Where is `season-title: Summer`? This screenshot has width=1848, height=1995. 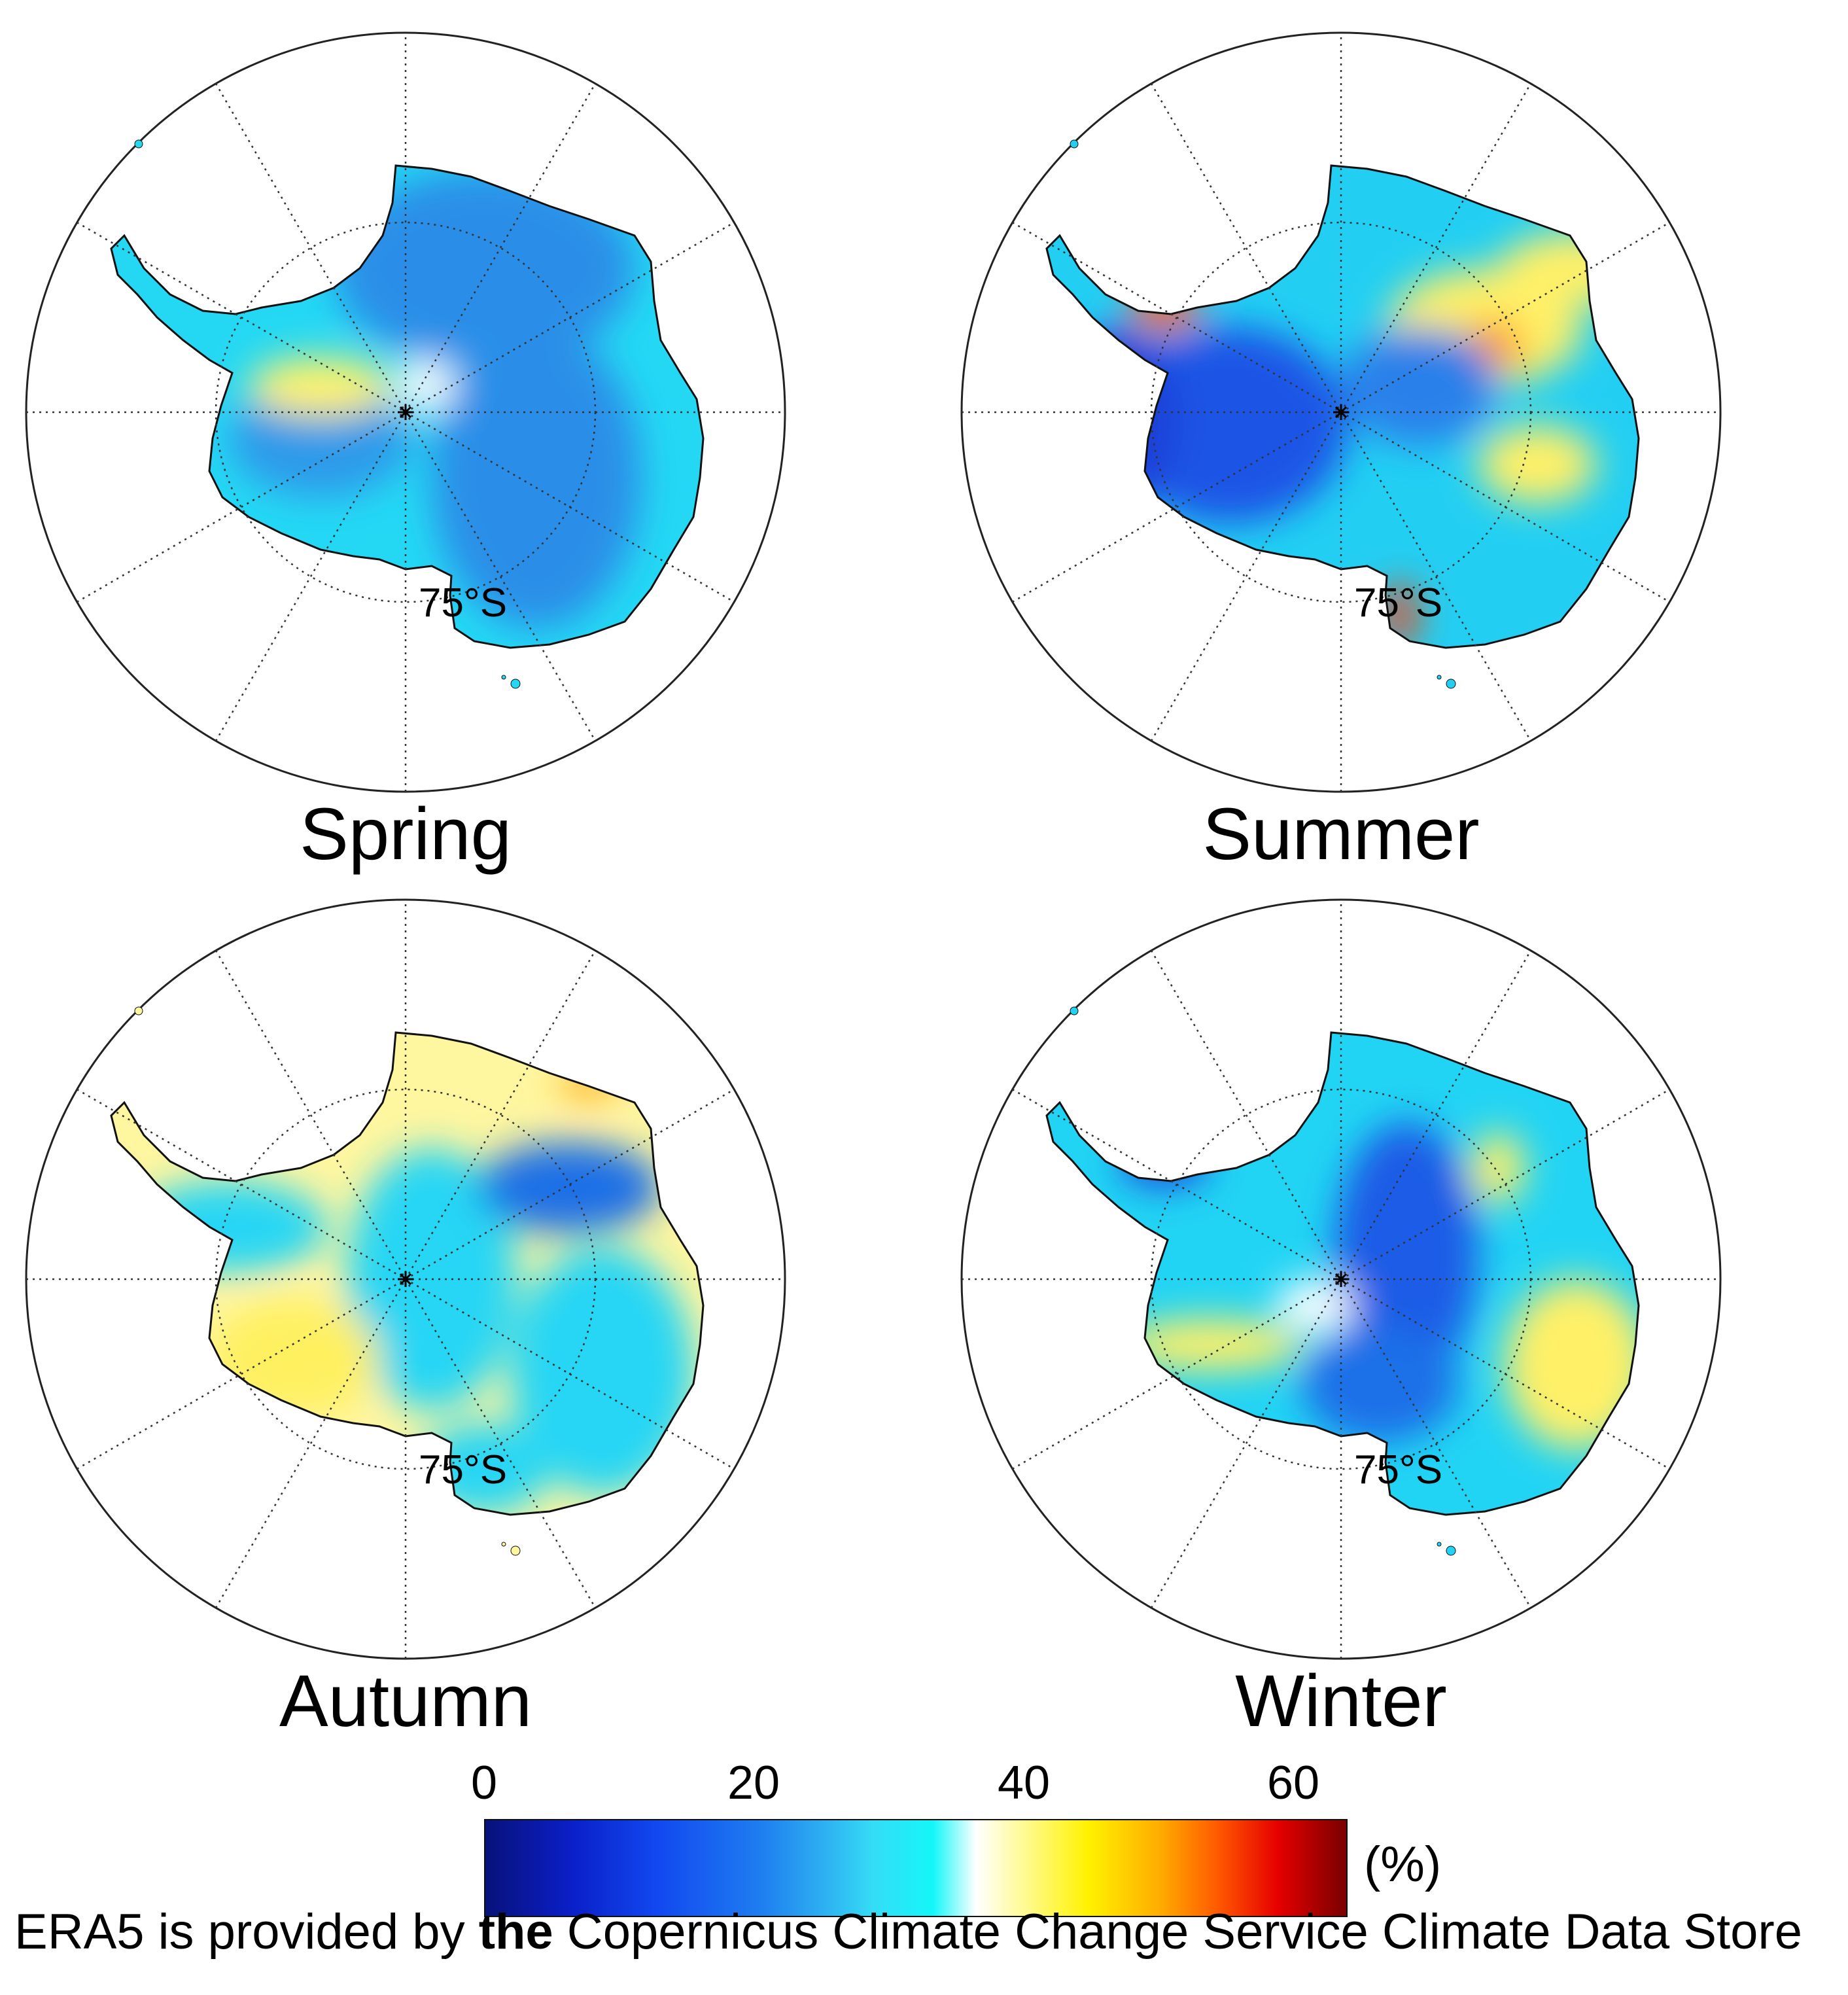 season-title: Summer is located at coordinates (1341, 834).